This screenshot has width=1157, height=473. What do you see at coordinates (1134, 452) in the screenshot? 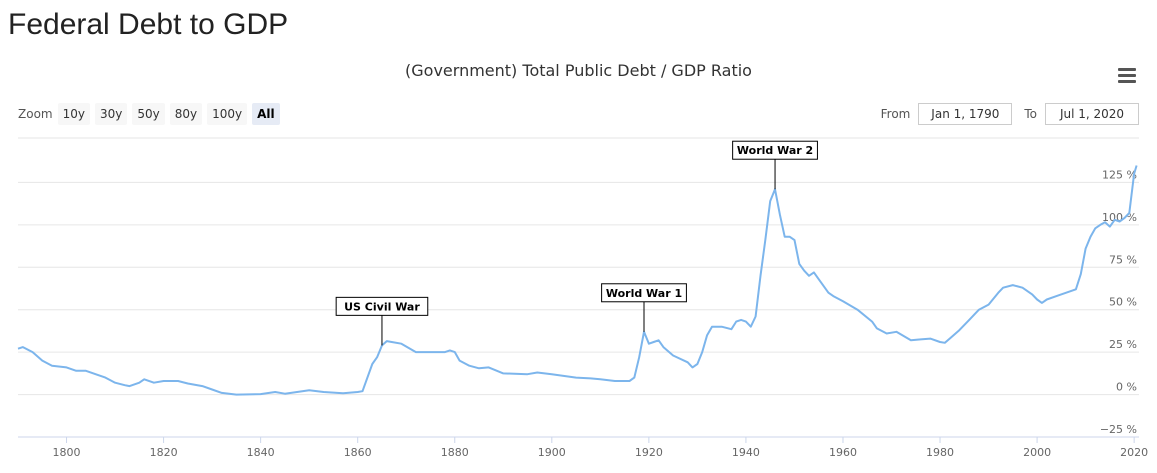
I see `x-tick-label: 2020` at bounding box center [1134, 452].